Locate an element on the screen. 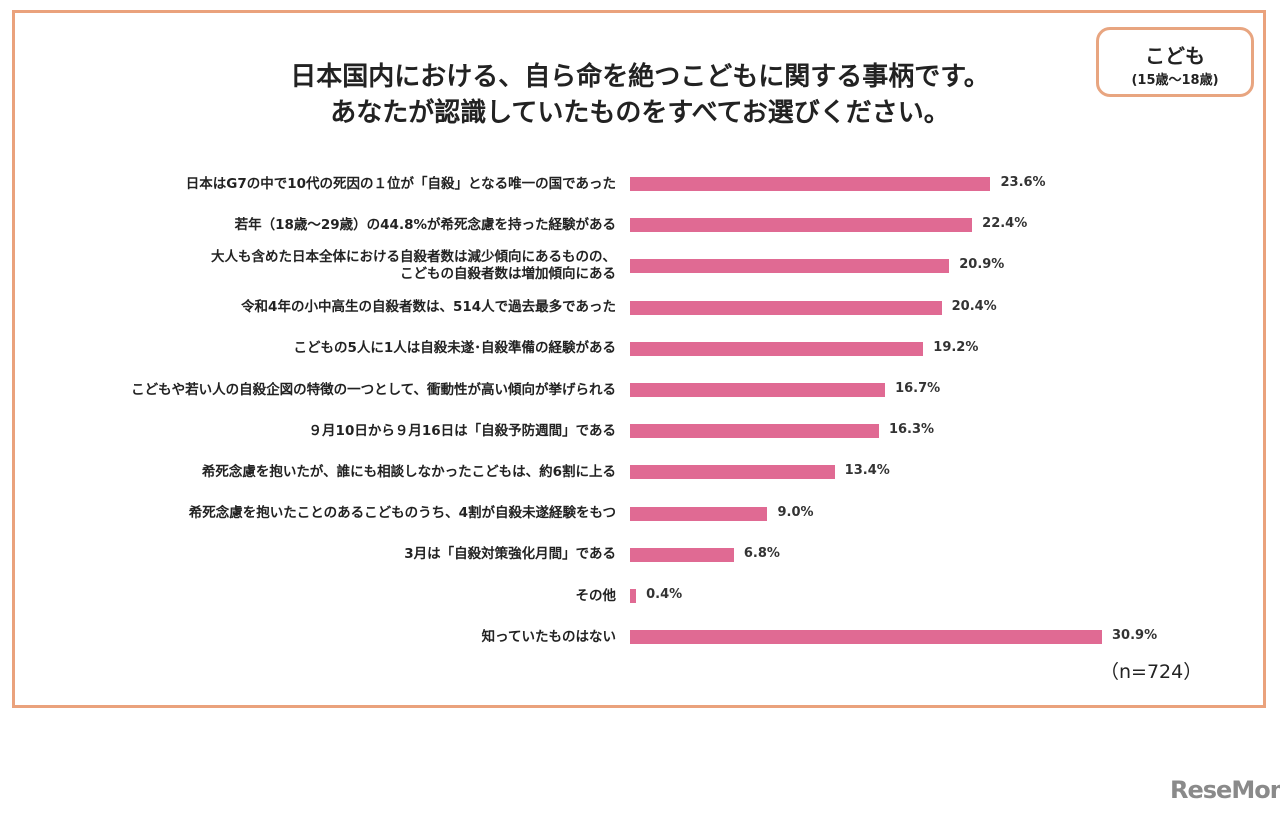 The width and height of the screenshot is (1280, 814). chart-title-line2: あなたが認識していたものをすべてお選びください。 is located at coordinates (640, 113).